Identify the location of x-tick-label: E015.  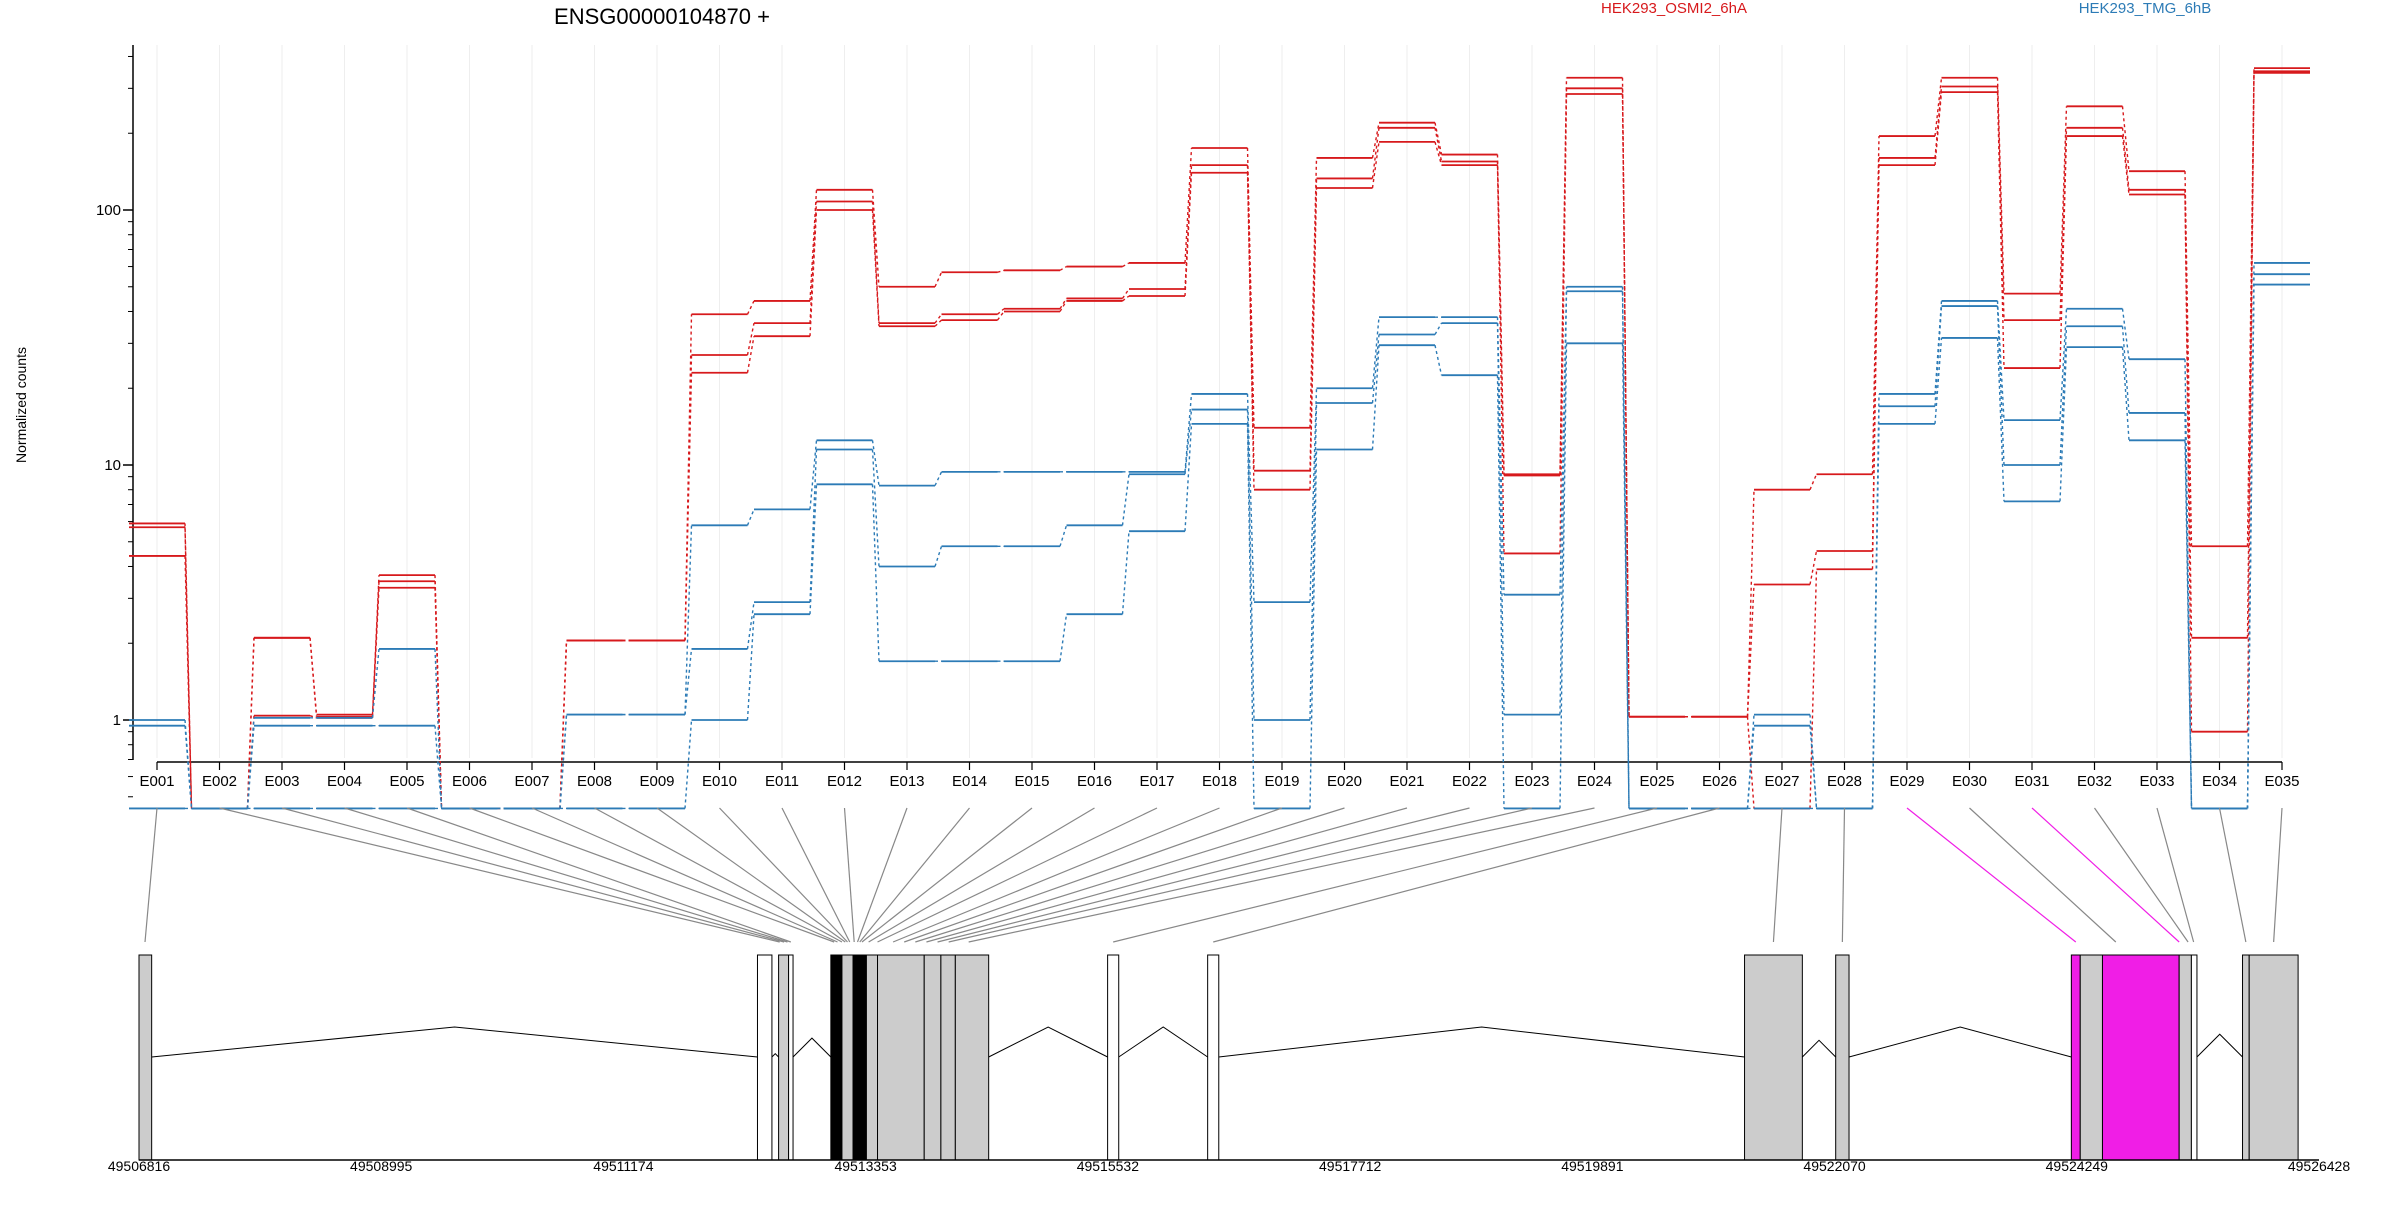
(1031, 781).